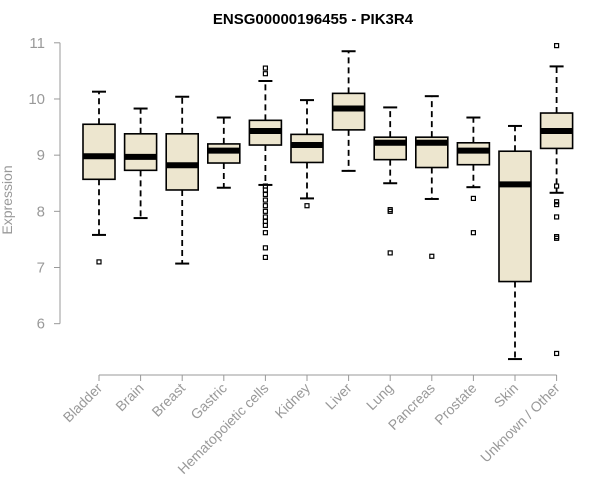 This screenshot has width=600, height=500. I want to click on box-skin, so click(515, 242).